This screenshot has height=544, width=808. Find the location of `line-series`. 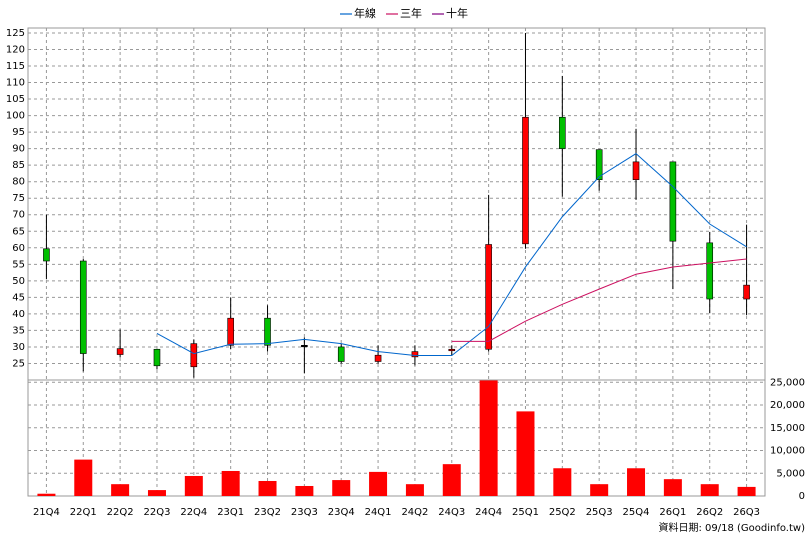

line-series is located at coordinates (599, 300).